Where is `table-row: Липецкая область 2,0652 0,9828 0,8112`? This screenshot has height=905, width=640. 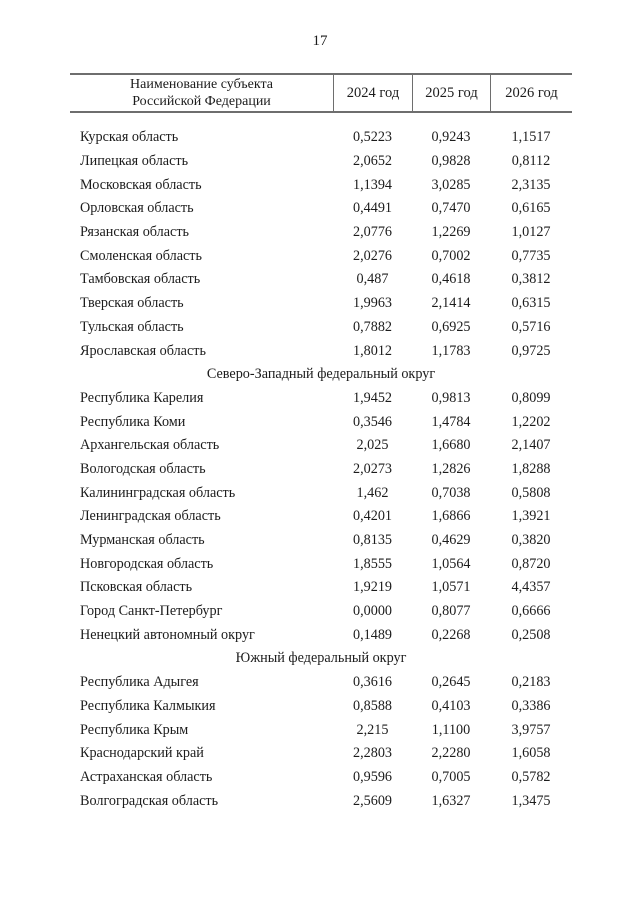 table-row: Липецкая область 2,0652 0,9828 0,8112 is located at coordinates (321, 162).